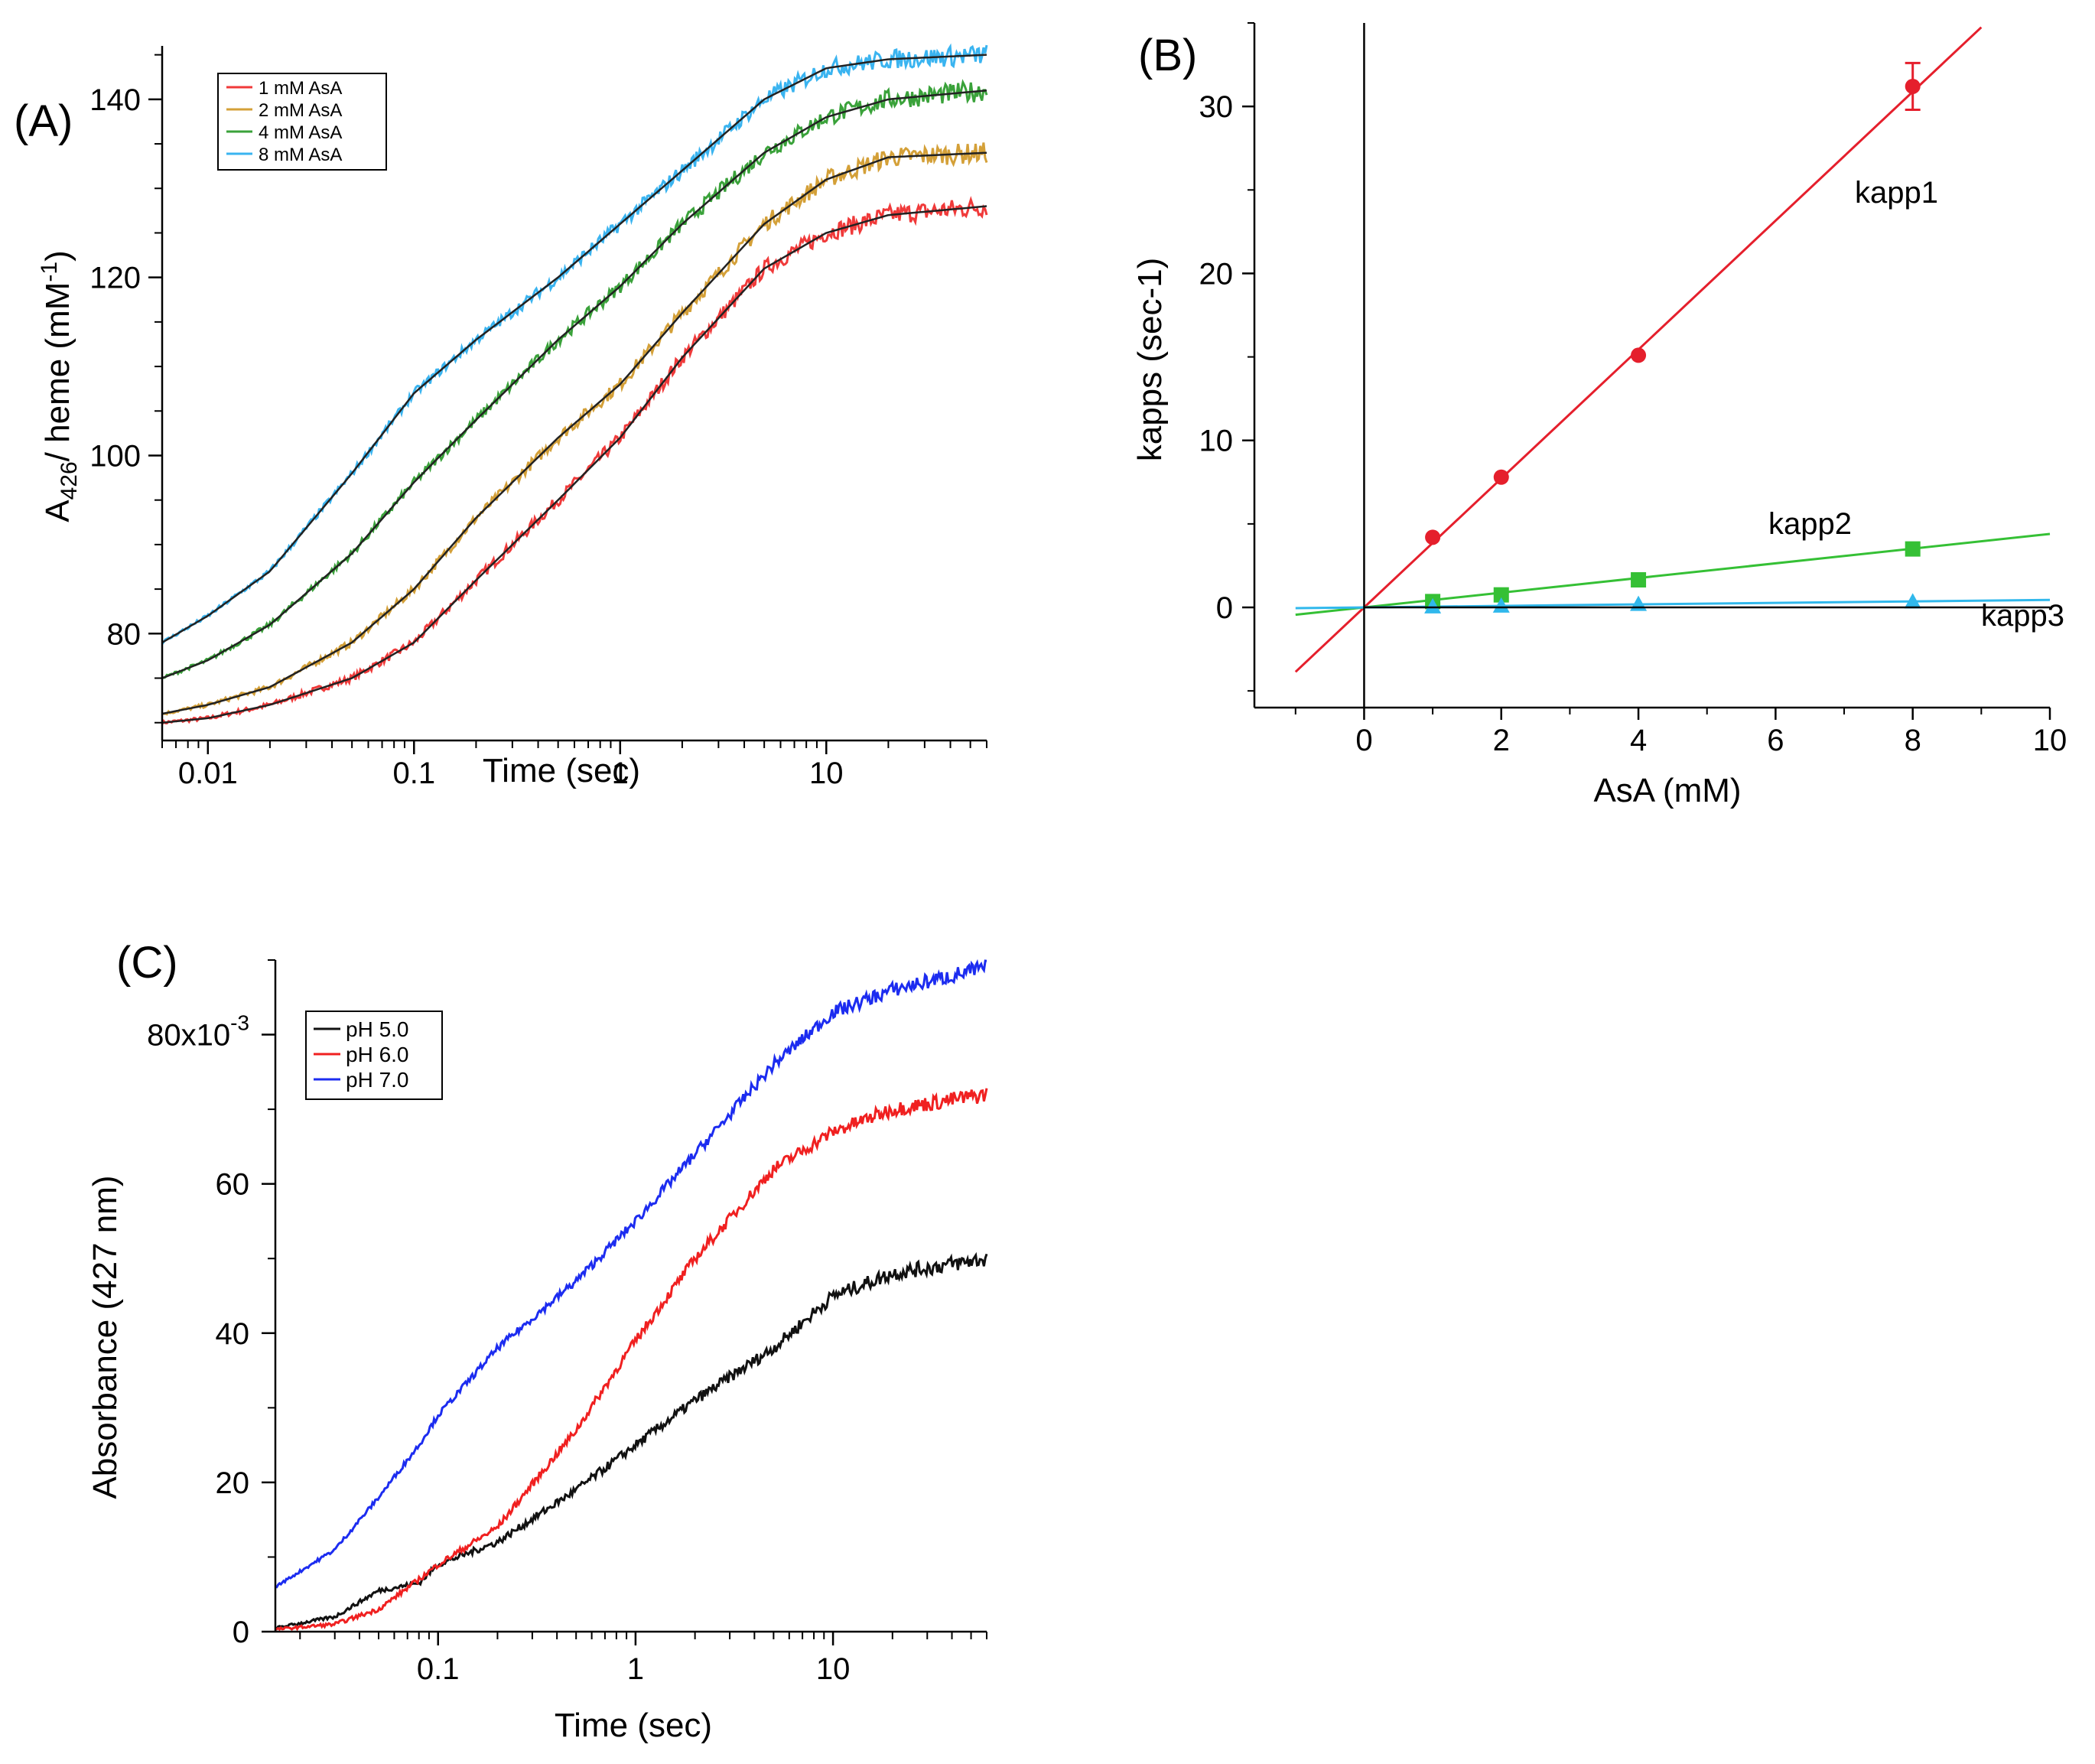 This screenshot has width=2095, height=1764. Describe the element at coordinates (300, 132) in the screenshot. I see `panel-a-legend-label: 4 mM AsA` at that location.